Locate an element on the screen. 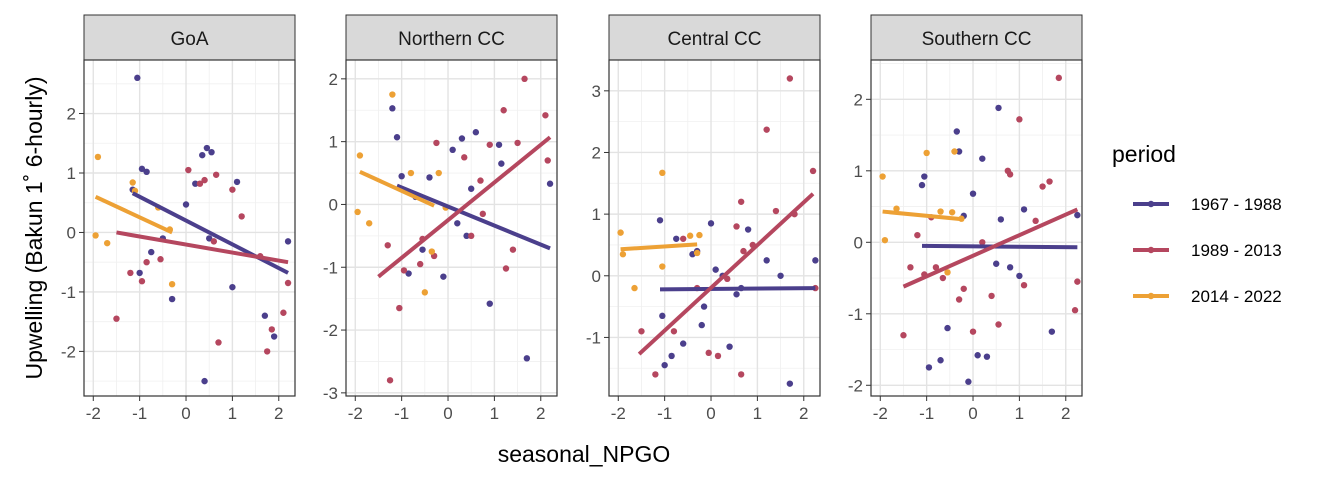  legend-entry-1967-1988: 1967 - 1988 is located at coordinates (1207, 204).